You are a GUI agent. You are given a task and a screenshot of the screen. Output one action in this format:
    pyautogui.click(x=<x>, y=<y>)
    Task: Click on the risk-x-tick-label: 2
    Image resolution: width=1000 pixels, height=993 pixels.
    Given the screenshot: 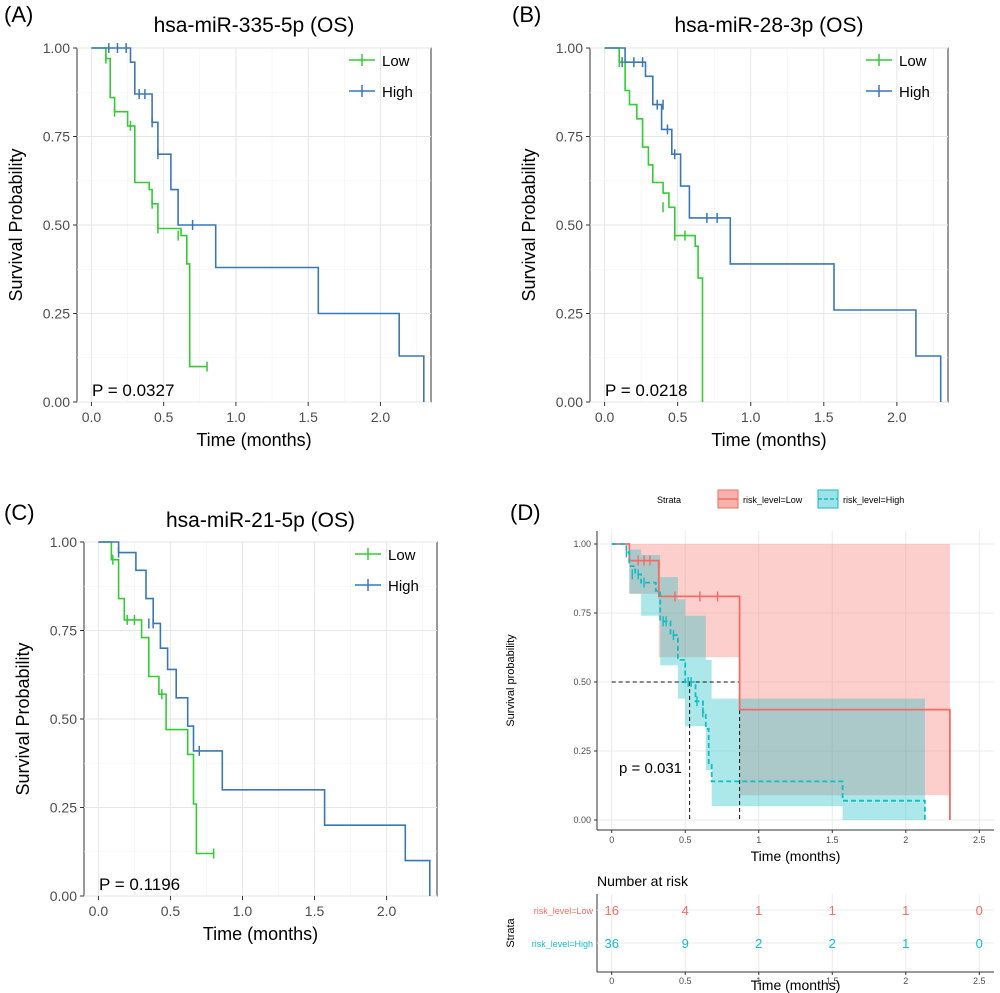 What is the action you would take?
    pyautogui.click(x=905, y=981)
    